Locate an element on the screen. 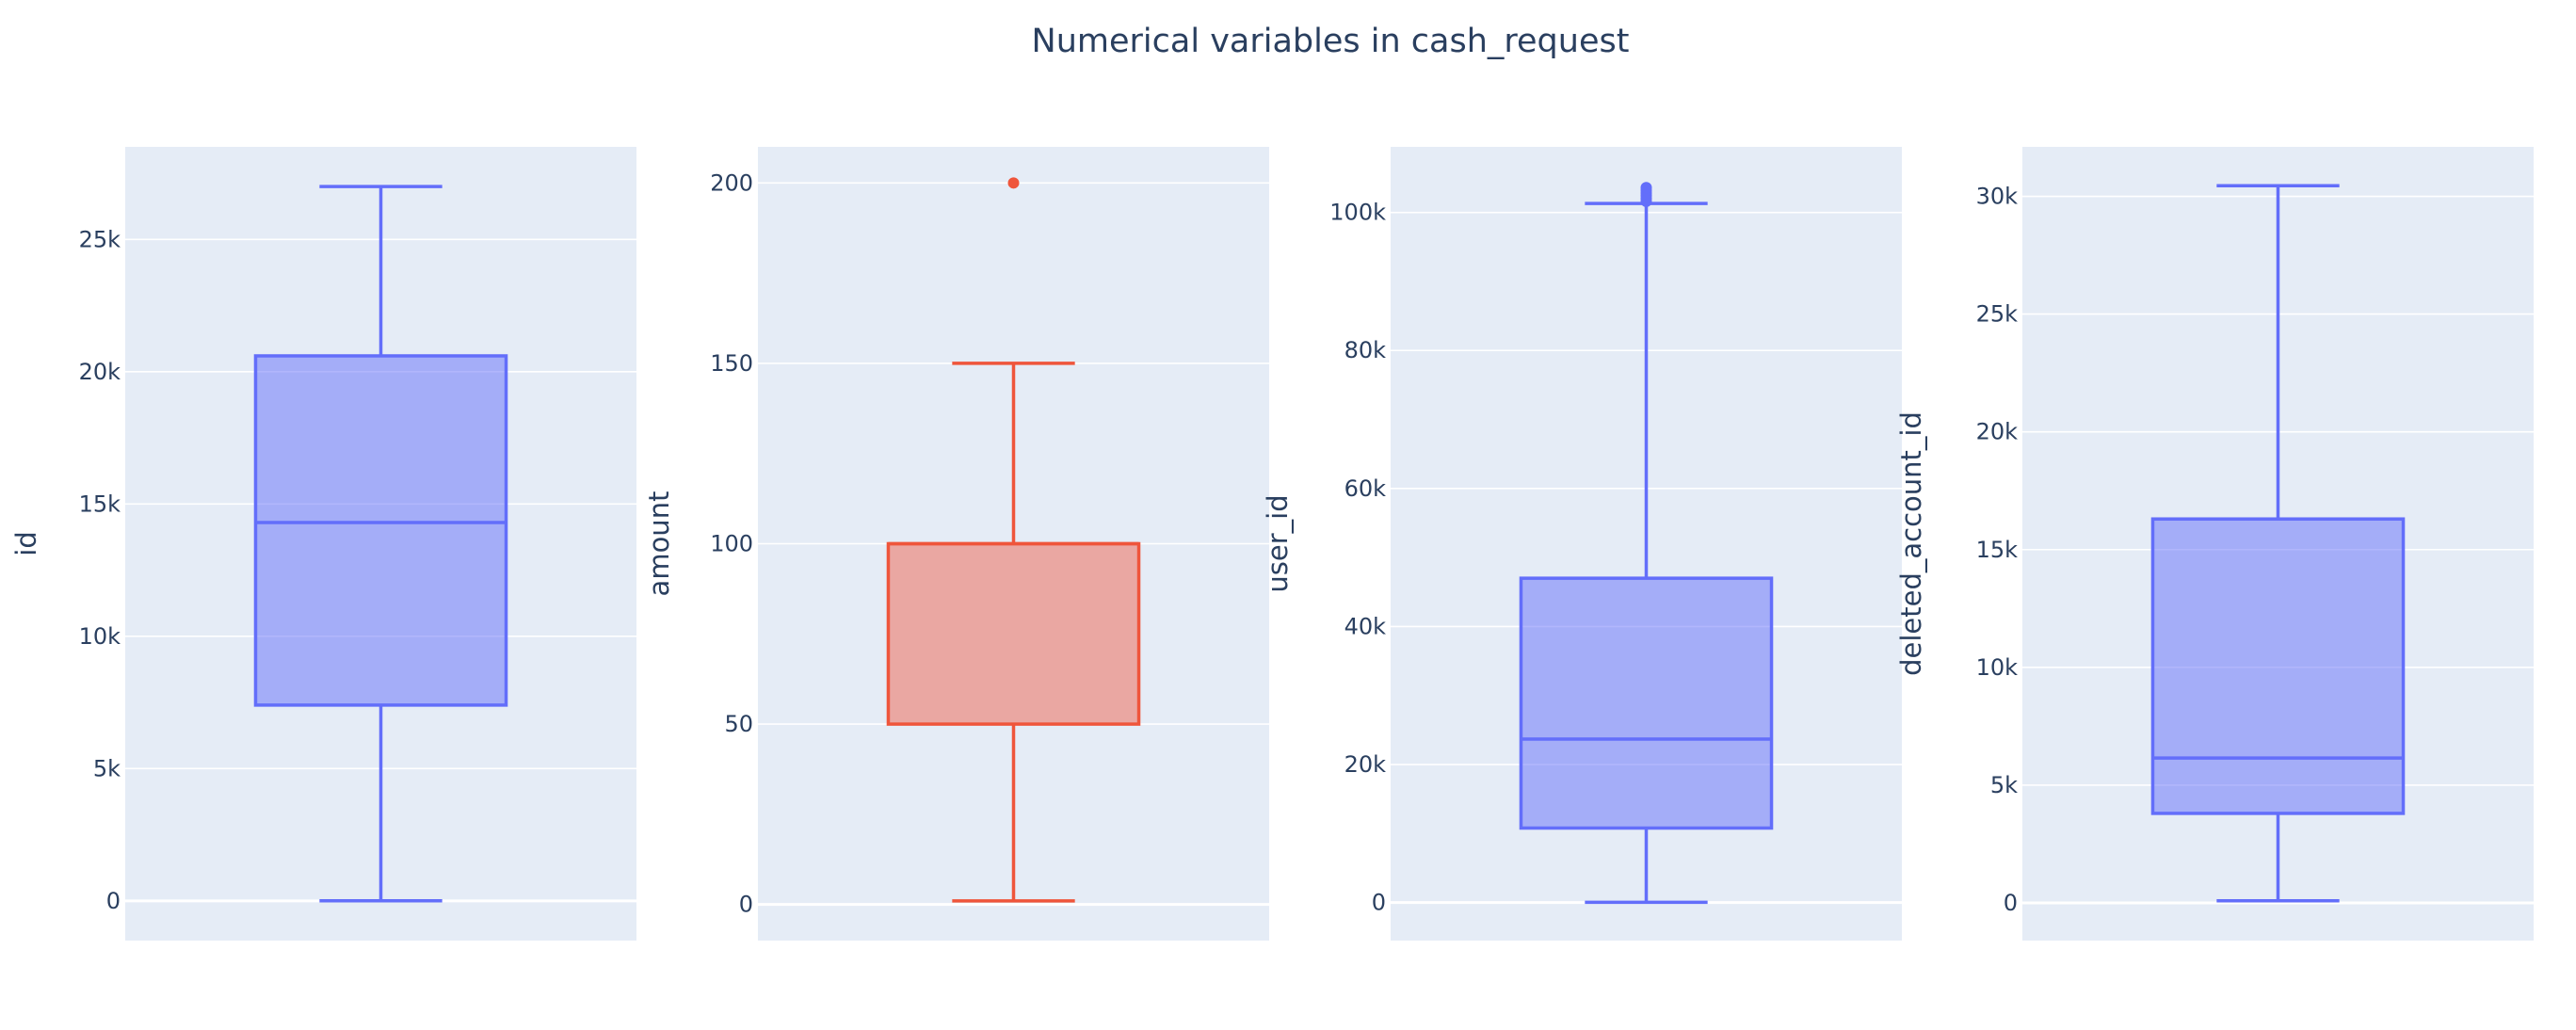  y-tick-label: 60k is located at coordinates (1365, 488).